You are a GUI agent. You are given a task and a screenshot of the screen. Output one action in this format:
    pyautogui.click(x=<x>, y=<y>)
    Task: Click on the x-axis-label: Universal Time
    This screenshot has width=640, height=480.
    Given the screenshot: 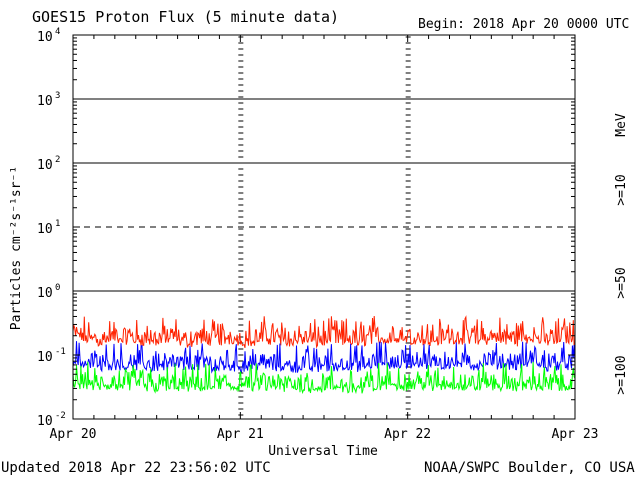 What is the action you would take?
    pyautogui.click(x=323, y=451)
    